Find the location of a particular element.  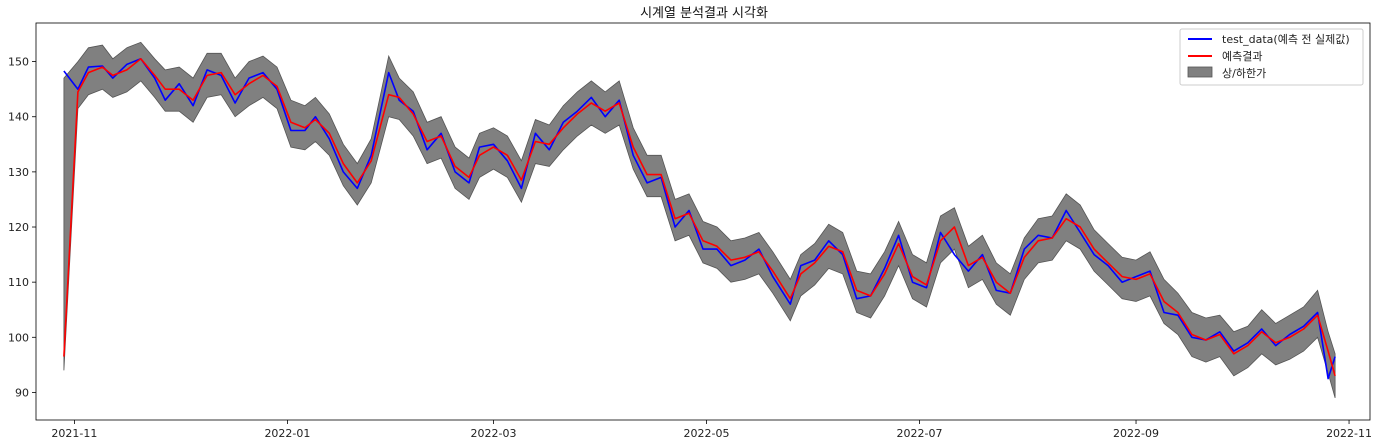

y-tick-label: 140 is located at coordinates (18, 117).